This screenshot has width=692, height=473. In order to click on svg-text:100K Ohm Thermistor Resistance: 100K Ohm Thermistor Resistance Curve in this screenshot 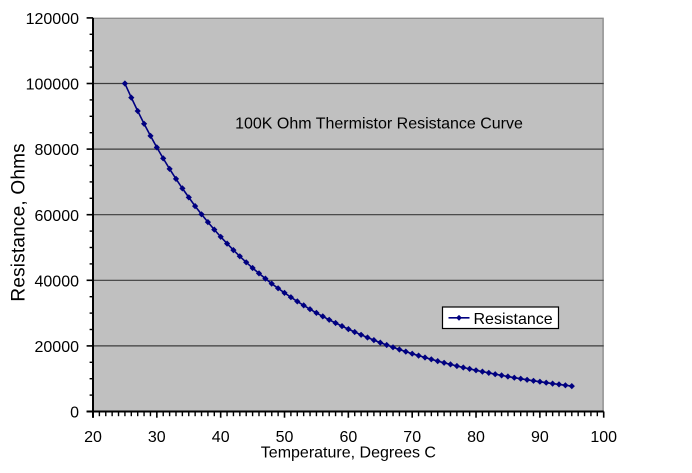, I will do `click(379, 123)`.